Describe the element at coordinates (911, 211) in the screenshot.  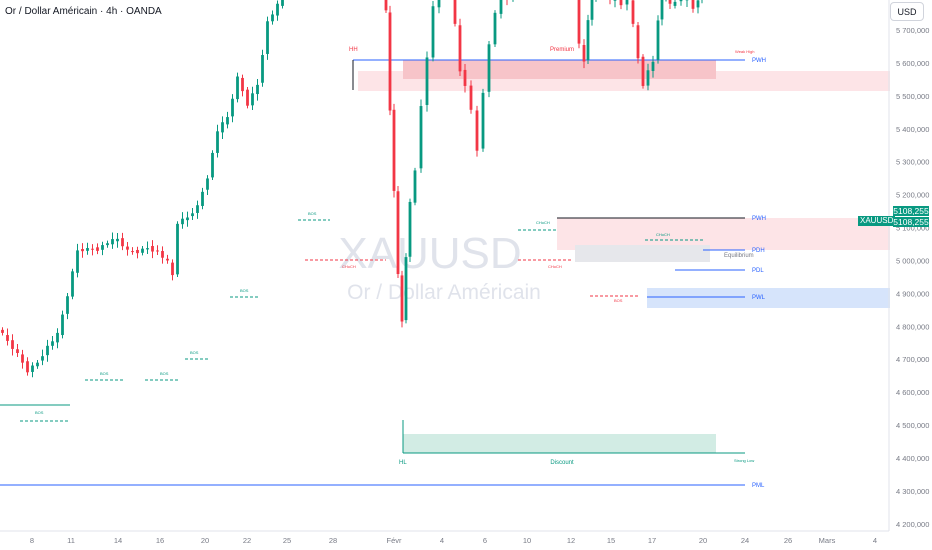
I see `last-price-tag: 5108,255` at that location.